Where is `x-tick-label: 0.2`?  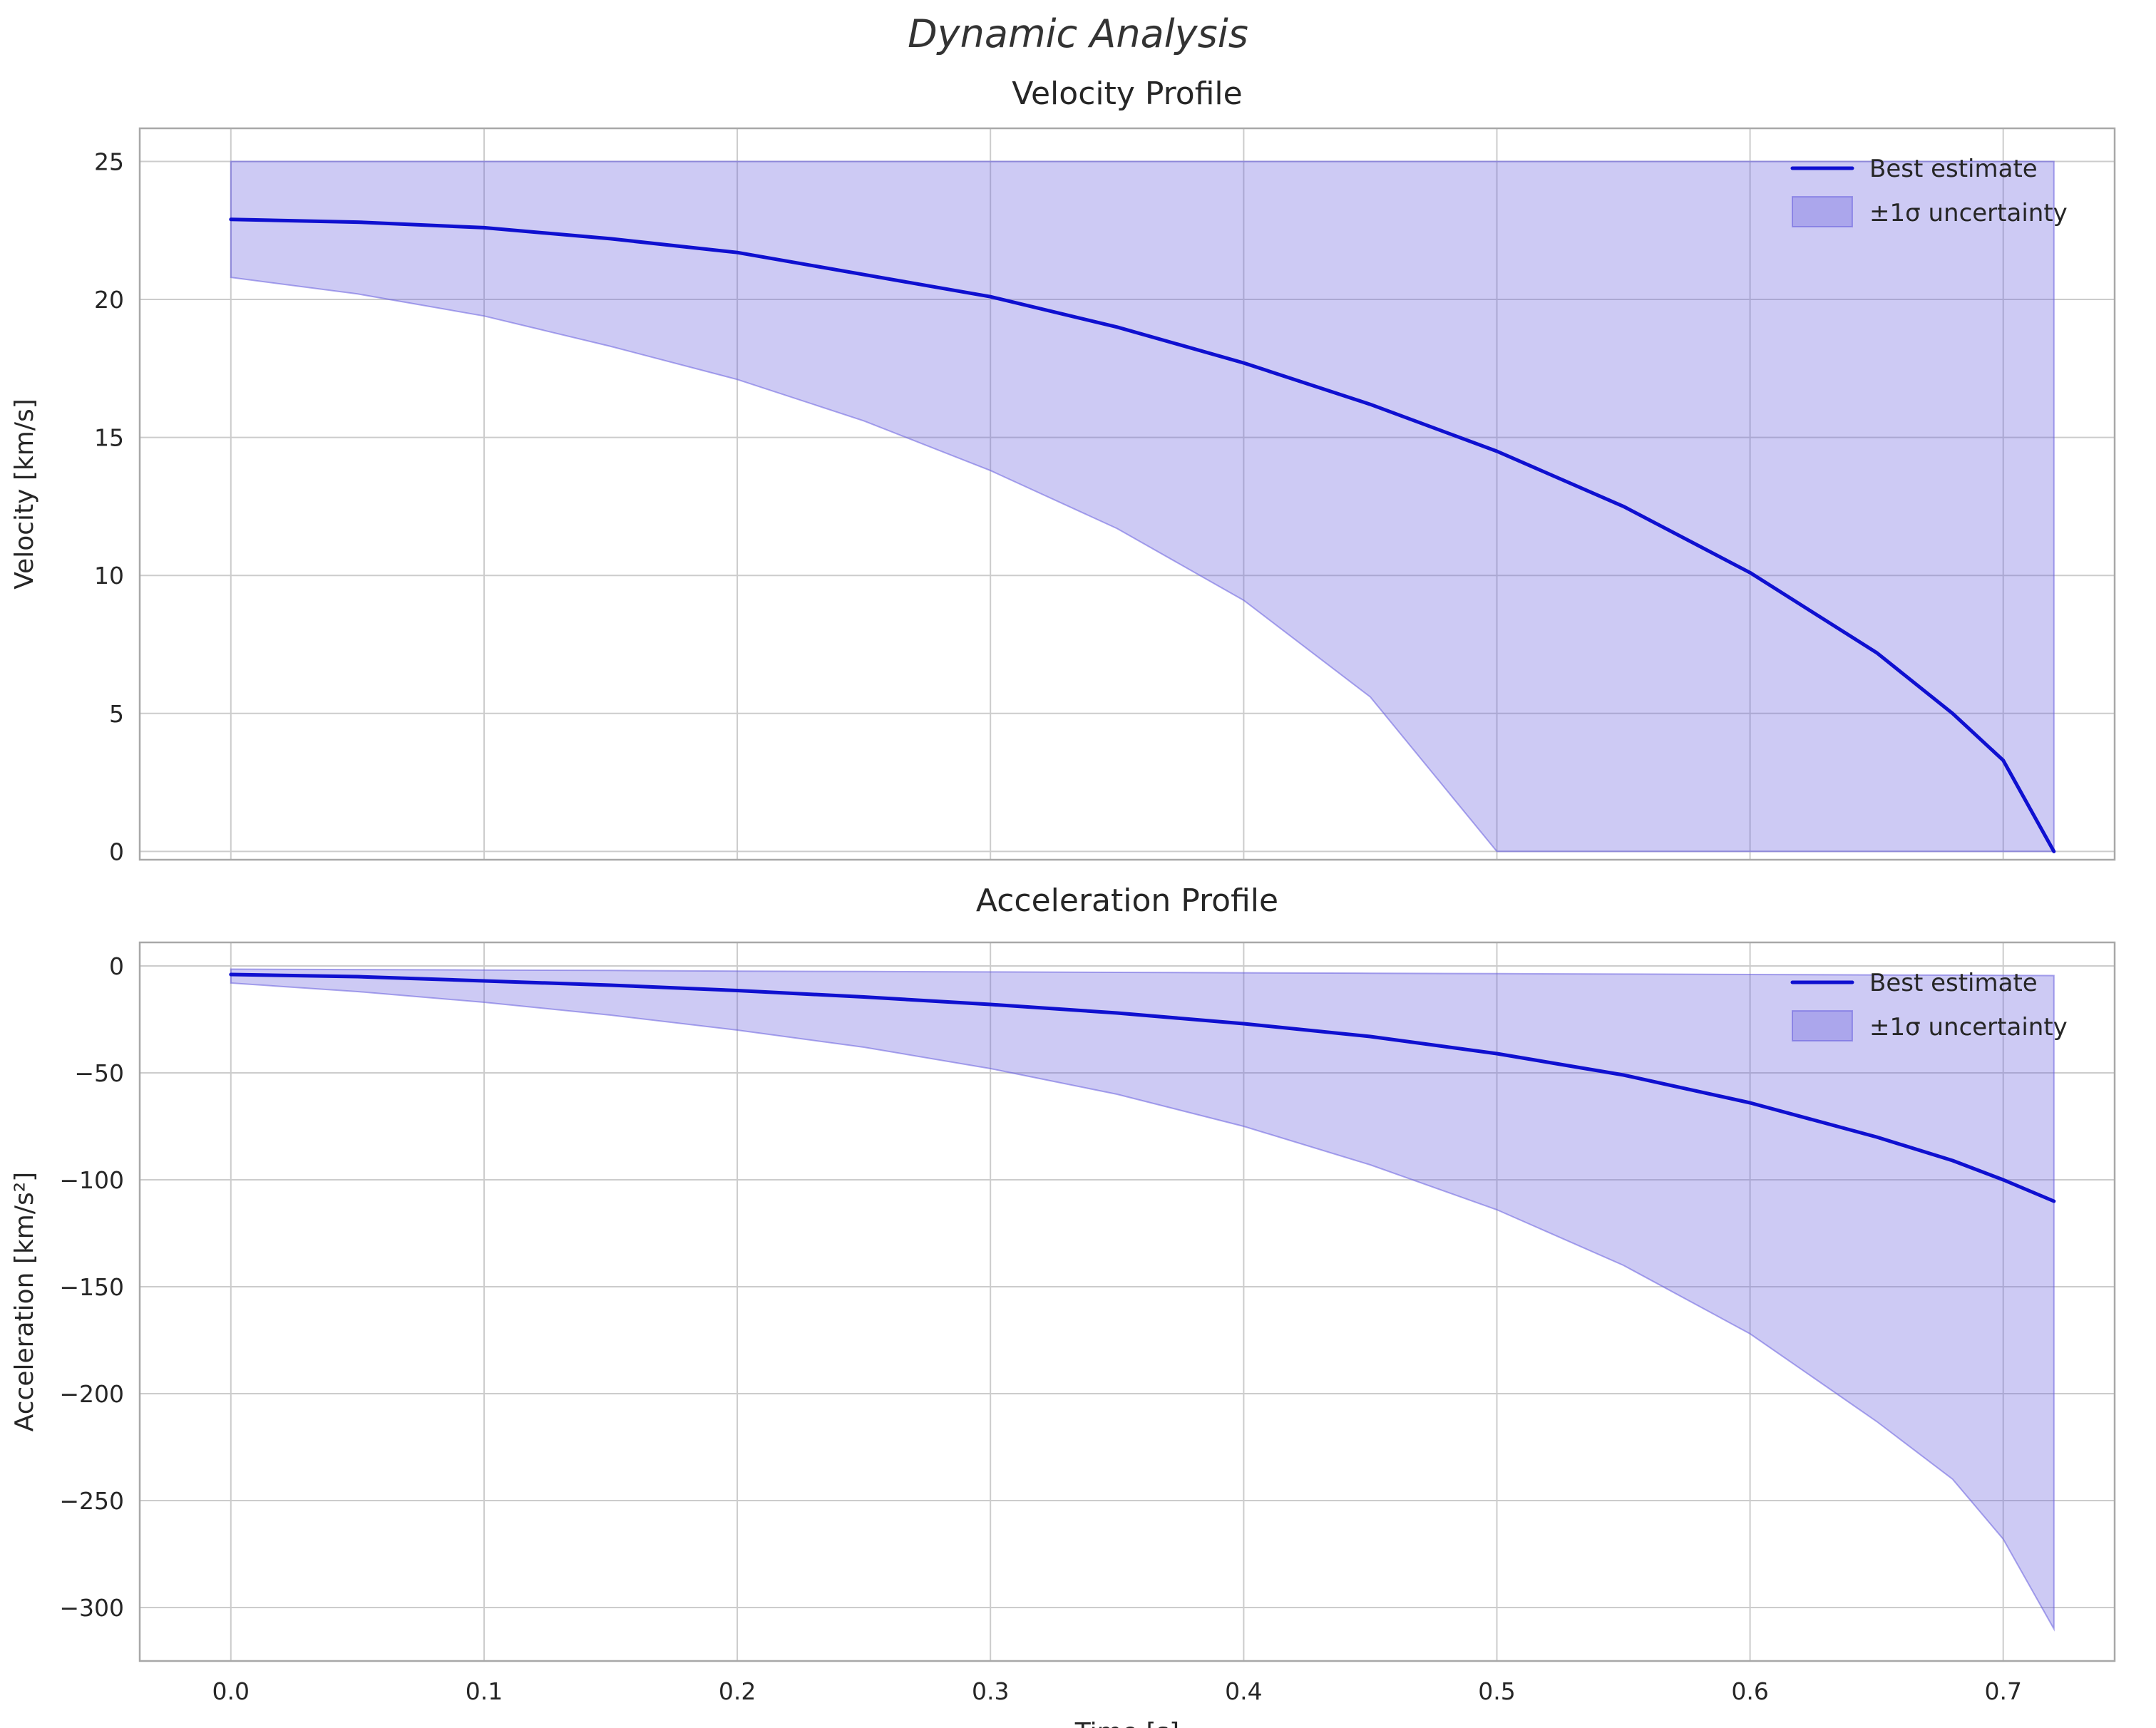
x-tick-label: 0.2 is located at coordinates (737, 1691).